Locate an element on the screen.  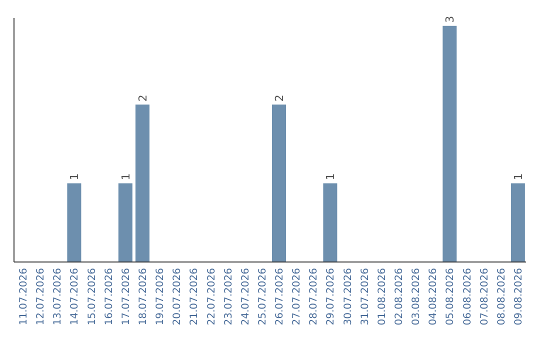
x-tick-label: 16.07.2026 is located at coordinates (109, 297).